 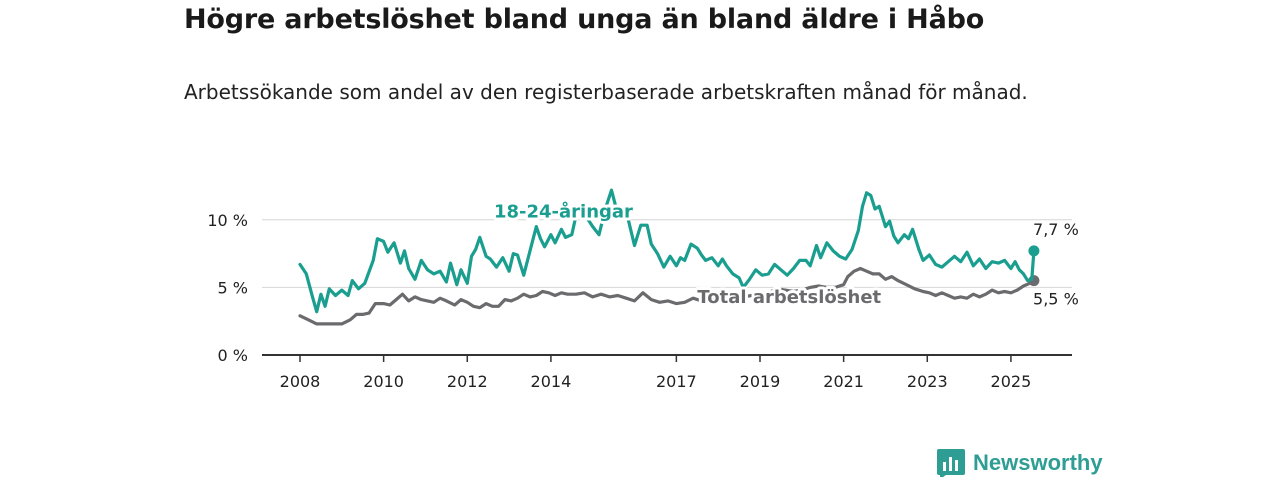 I want to click on x-tick-label: 2017, so click(x=676, y=381).